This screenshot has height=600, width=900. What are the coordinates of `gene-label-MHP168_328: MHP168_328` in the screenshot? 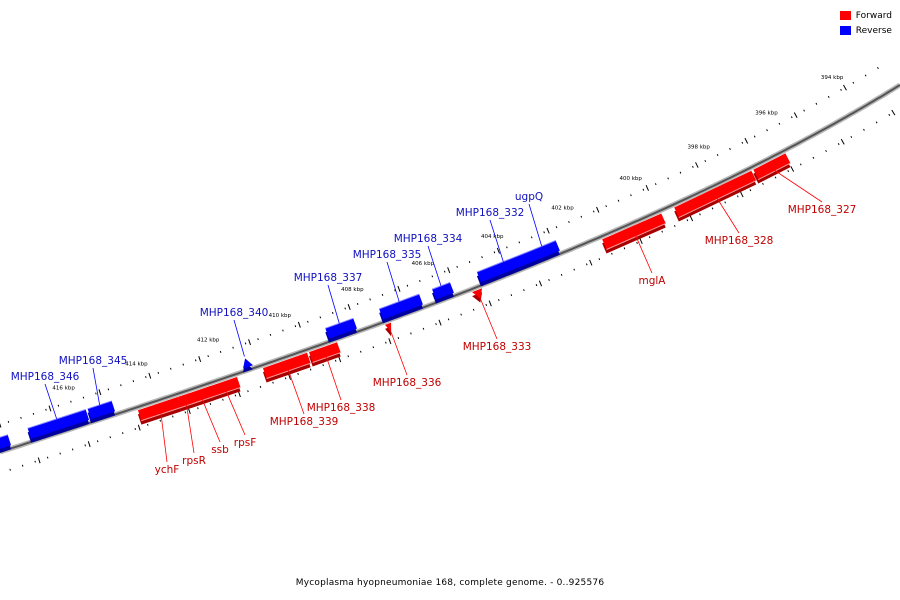 It's located at (739, 241).